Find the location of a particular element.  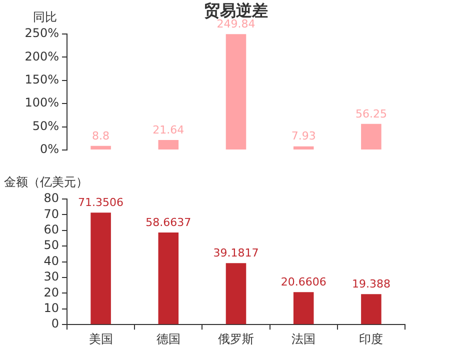

y-tick-label: 50 is located at coordinates (51, 245).